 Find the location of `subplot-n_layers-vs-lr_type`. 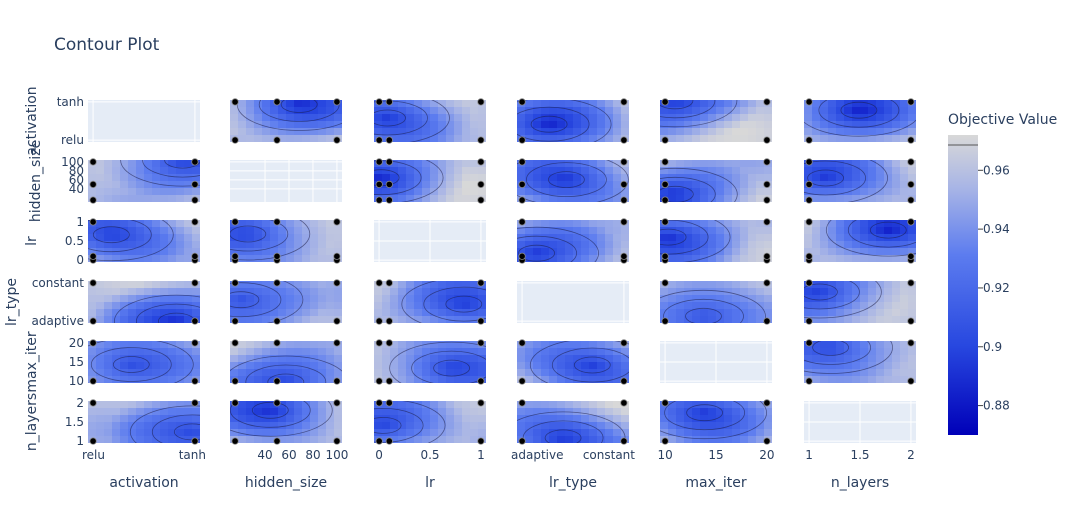

subplot-n_layers-vs-lr_type is located at coordinates (573, 422).